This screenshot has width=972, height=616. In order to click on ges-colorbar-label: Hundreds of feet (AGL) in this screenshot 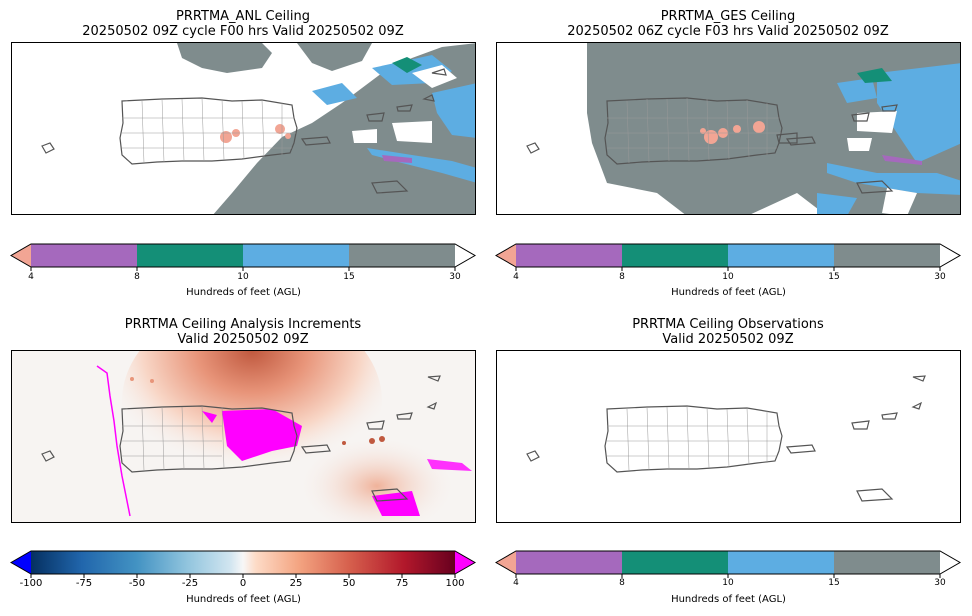, I will do `click(728, 292)`.